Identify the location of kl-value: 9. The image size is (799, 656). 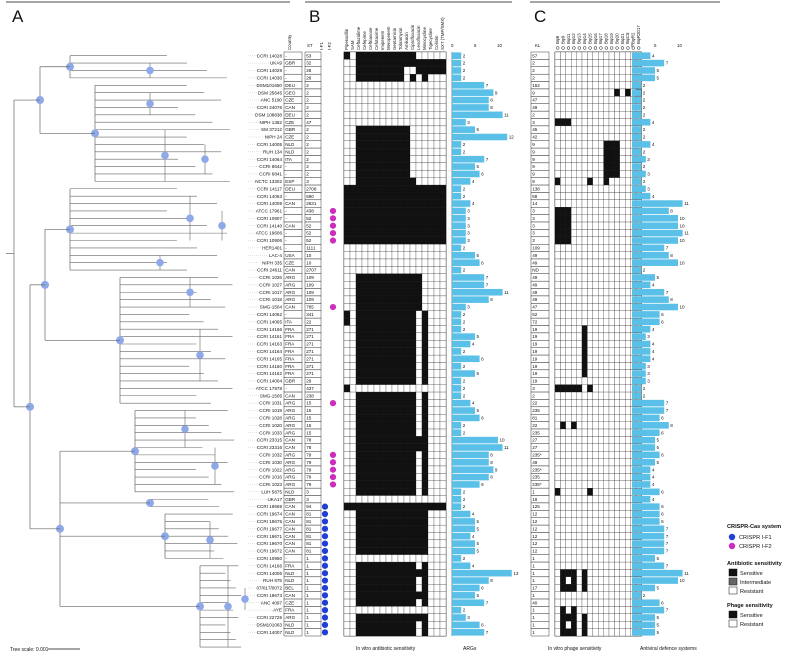
(533, 159).